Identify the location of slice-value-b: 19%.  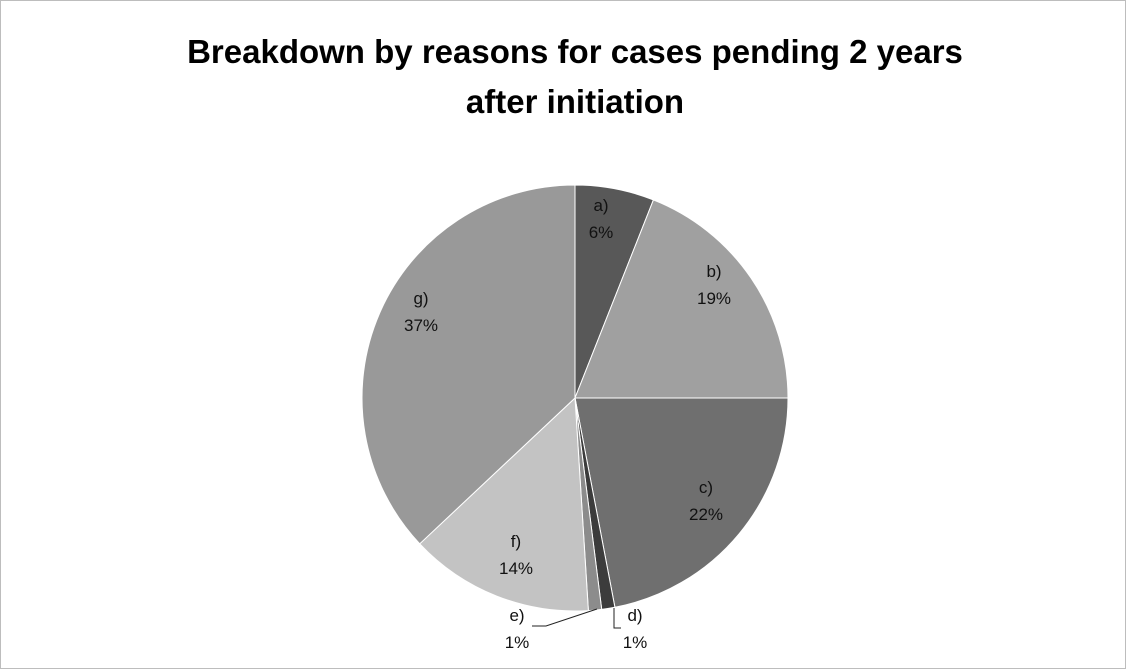
(714, 298).